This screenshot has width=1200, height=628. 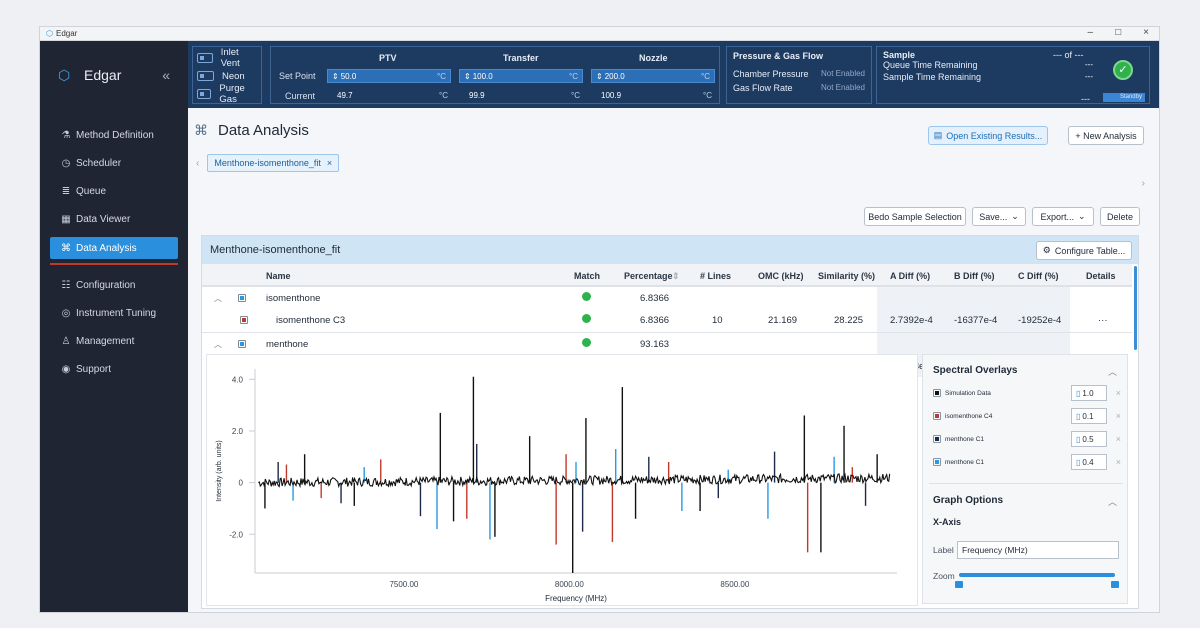 What do you see at coordinates (227, 94) in the screenshot?
I see `toggle-purge-gas: Purge Gas` at bounding box center [227, 94].